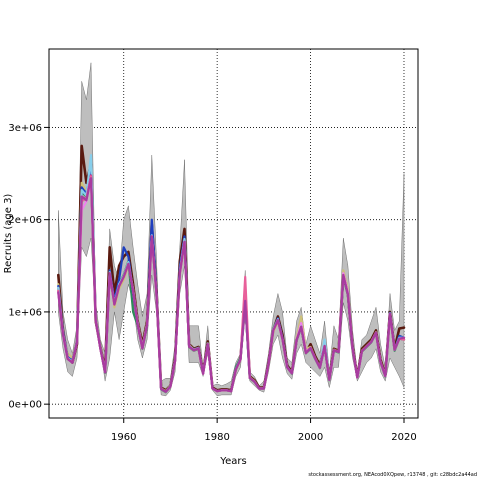  What do you see at coordinates (28, 267) in the screenshot?
I see `y-axis: 0e+00 1e+06 2e+06 3e+06` at bounding box center [28, 267].